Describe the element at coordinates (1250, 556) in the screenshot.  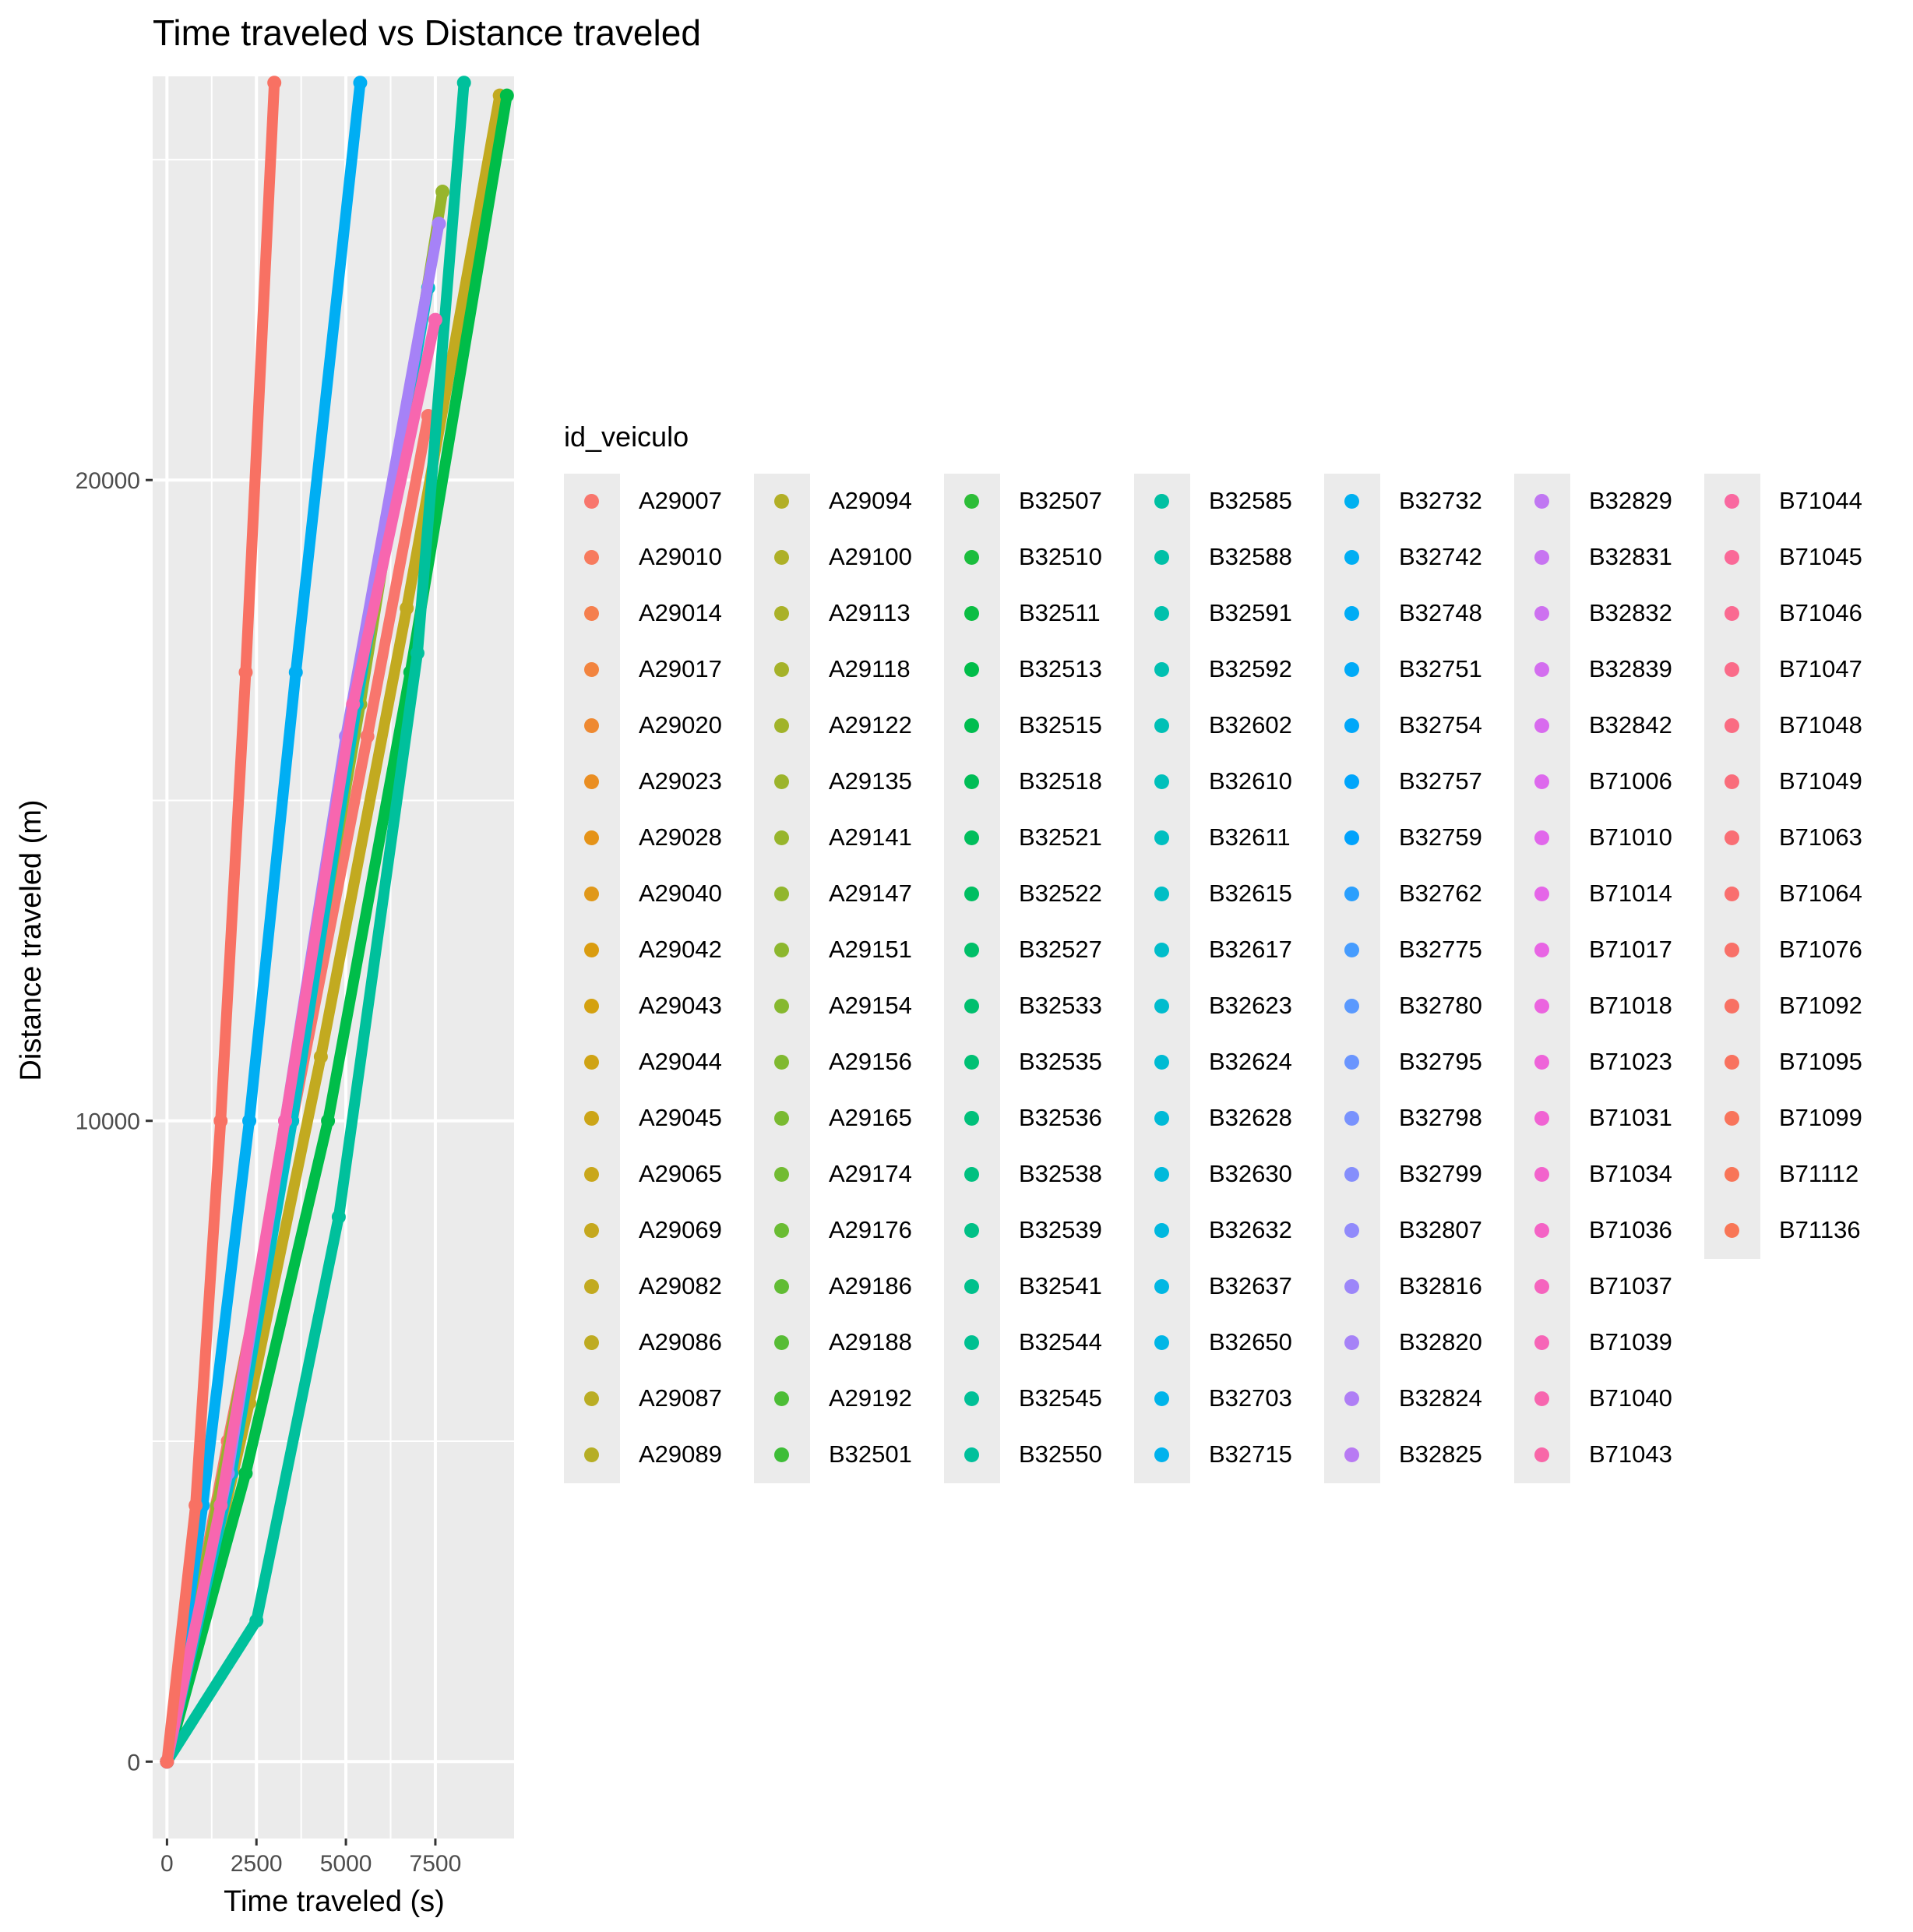
I see `legend-label: B32588` at that location.